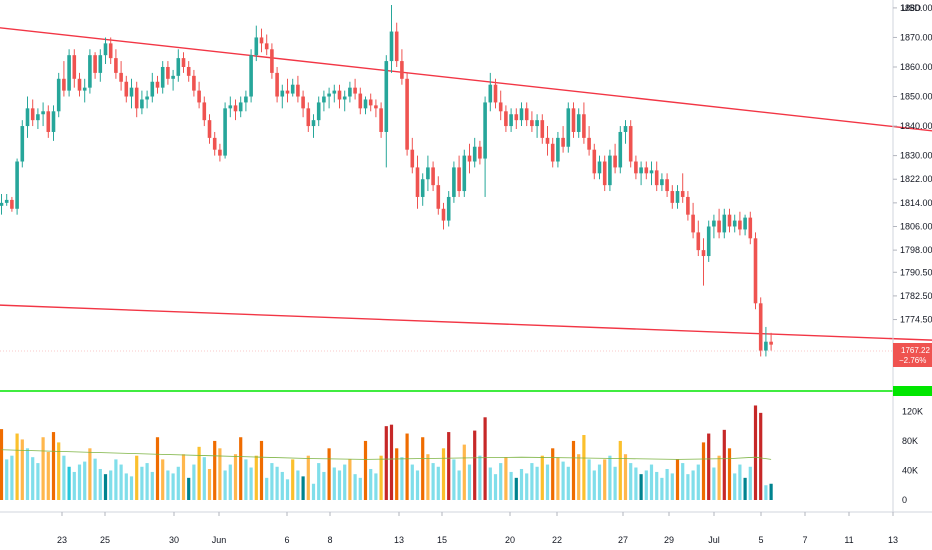  What do you see at coordinates (804, 540) in the screenshot?
I see `time-tick-label: 7` at bounding box center [804, 540].